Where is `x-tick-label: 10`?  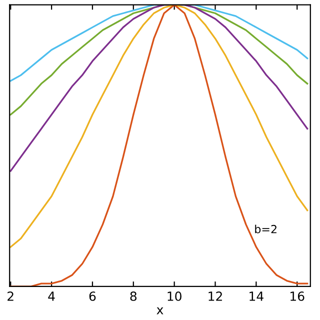 x-tick-label: 10 is located at coordinates (175, 296).